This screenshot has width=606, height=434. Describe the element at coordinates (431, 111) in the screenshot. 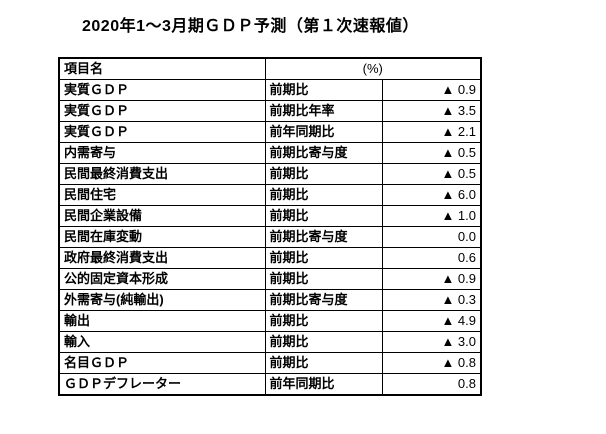

I see `value-cell: ▲ 3.5` at that location.